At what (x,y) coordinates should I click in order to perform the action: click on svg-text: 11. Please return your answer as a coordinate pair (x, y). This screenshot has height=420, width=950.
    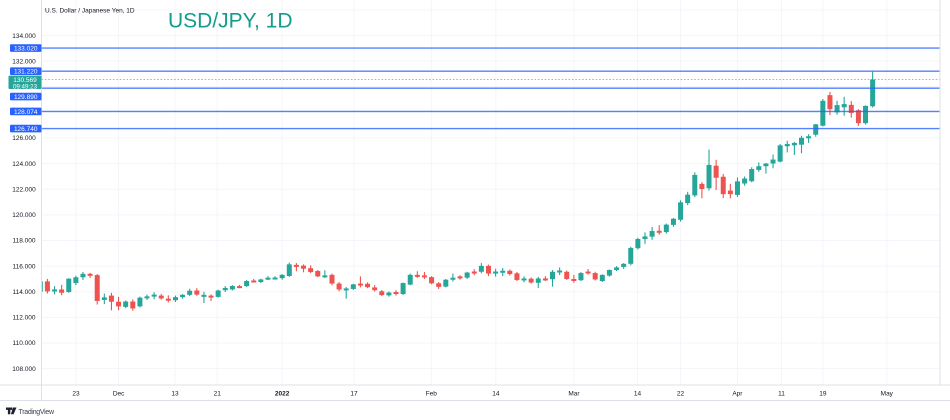
    Looking at the image, I should click on (781, 394).